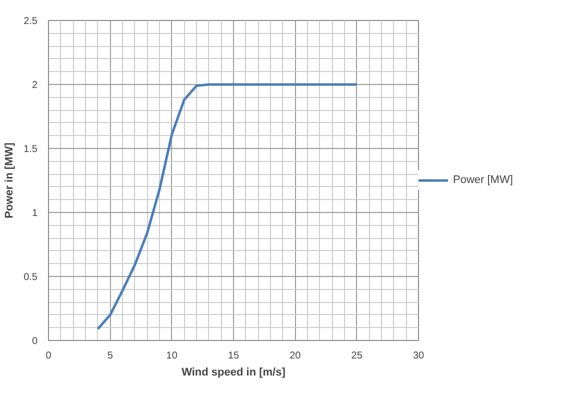  I want to click on y-tick-label: 1, so click(35, 213).